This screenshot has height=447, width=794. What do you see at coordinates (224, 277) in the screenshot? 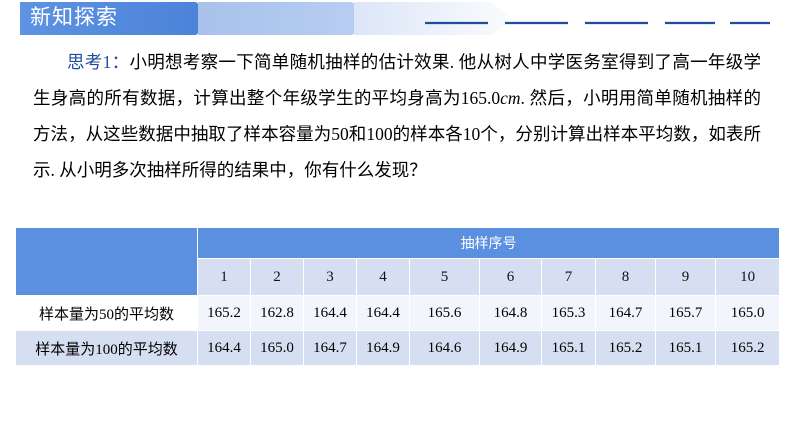
I see `col-header-1: 1` at bounding box center [224, 277].